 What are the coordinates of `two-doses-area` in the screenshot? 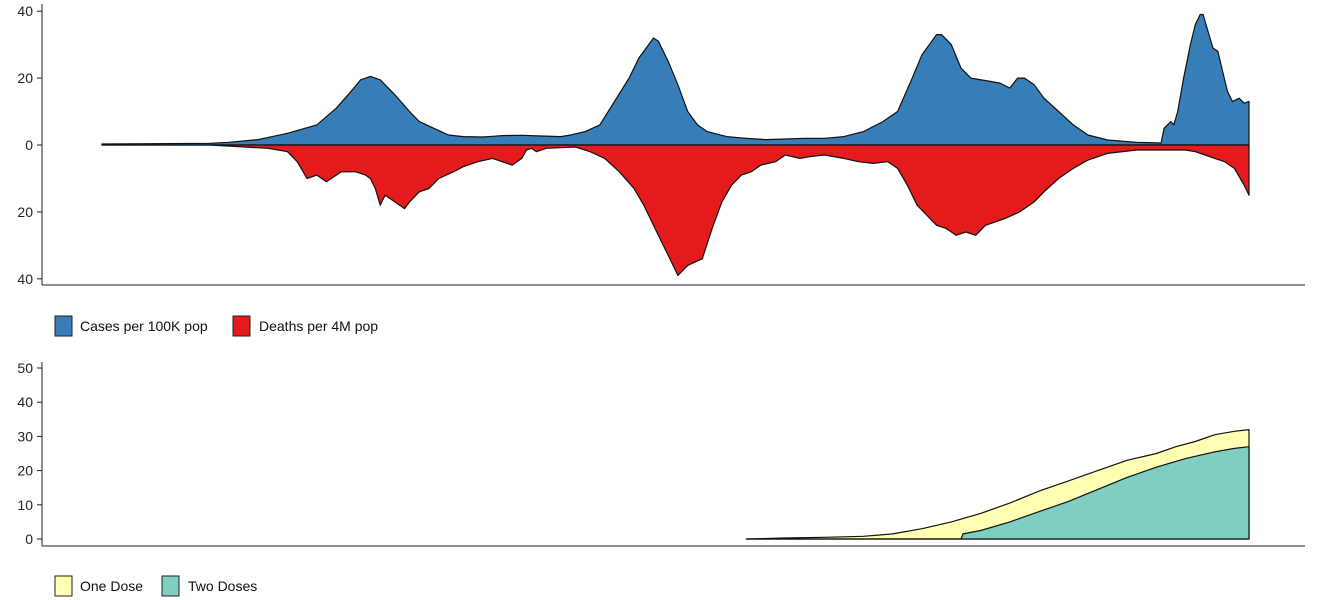 It's located at (997, 493).